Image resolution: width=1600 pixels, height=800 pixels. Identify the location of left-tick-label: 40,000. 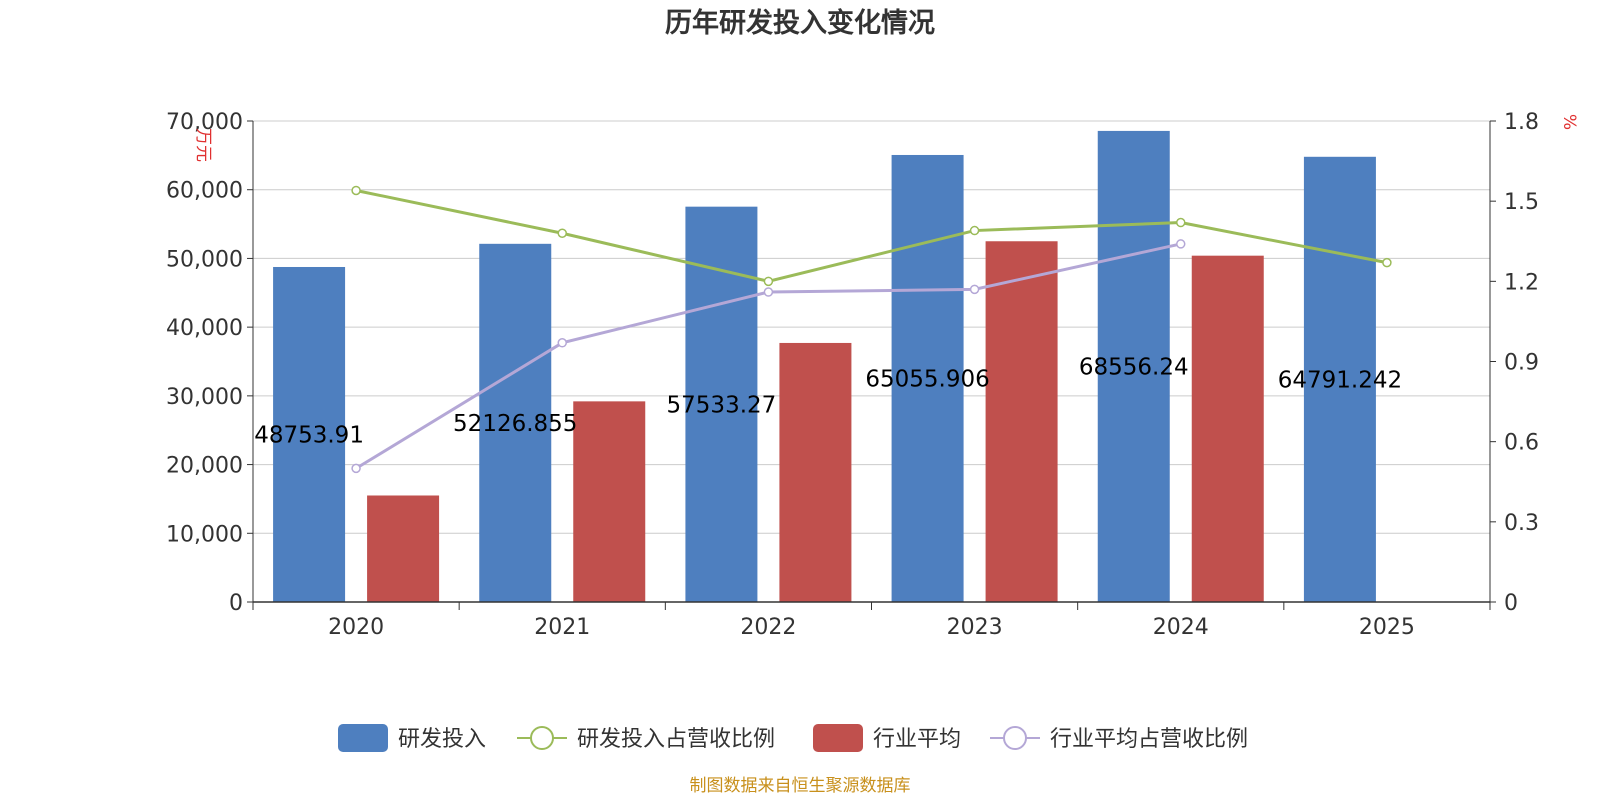
(204, 328).